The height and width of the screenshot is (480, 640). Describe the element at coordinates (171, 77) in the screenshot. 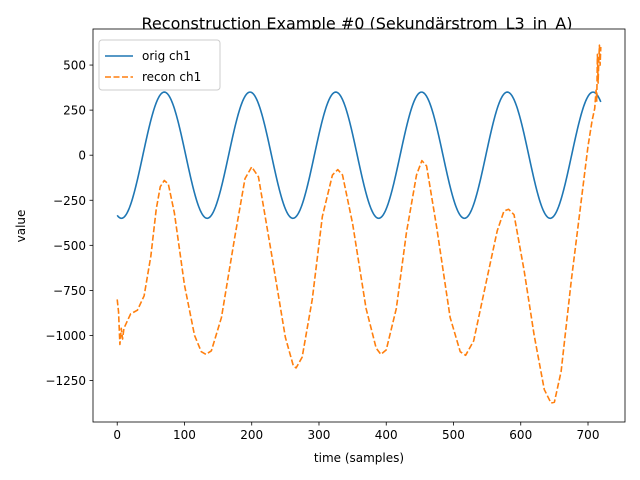

I see `legend-label-recon: recon ch1` at that location.